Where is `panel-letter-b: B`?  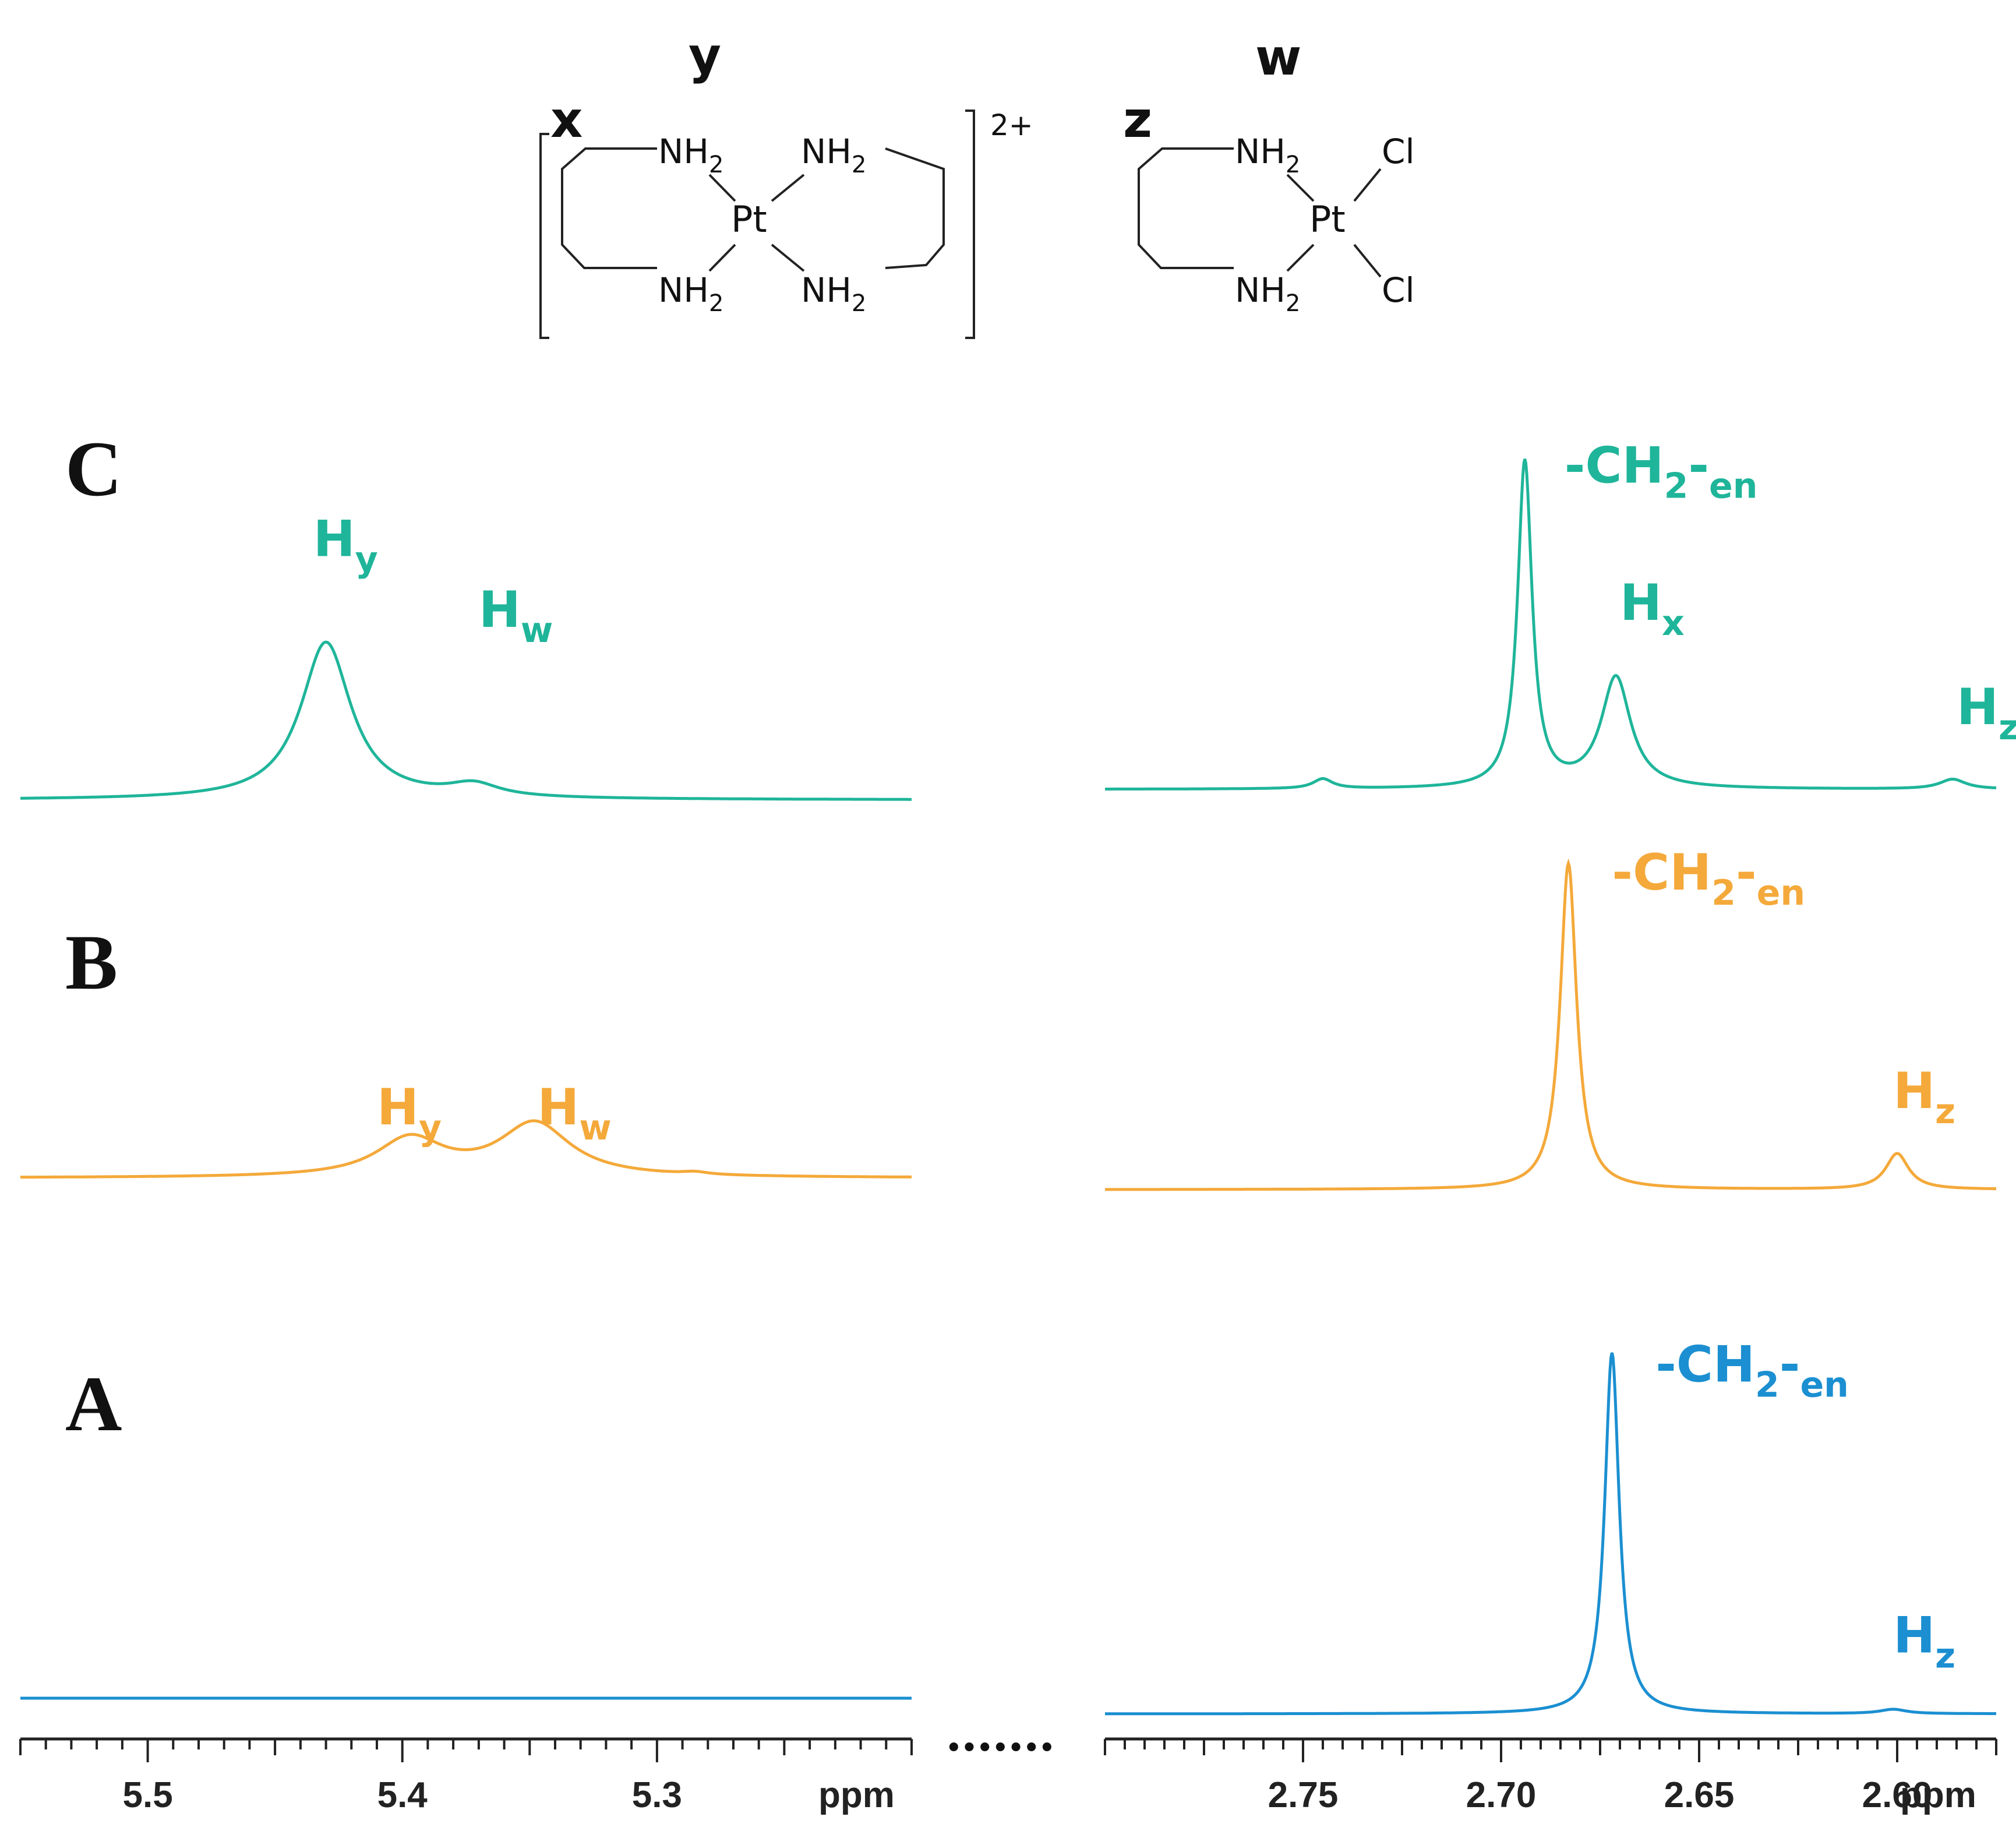
panel-letter-b: B is located at coordinates (91, 963).